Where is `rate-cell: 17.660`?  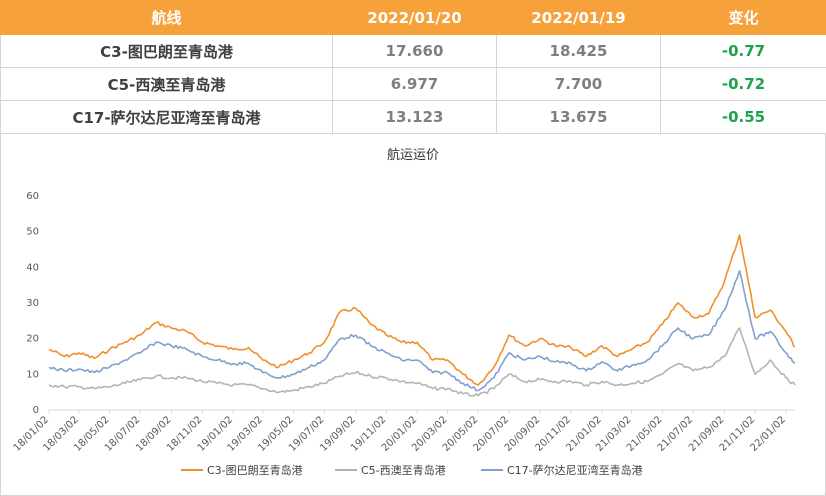 rate-cell: 17.660 is located at coordinates (414, 51).